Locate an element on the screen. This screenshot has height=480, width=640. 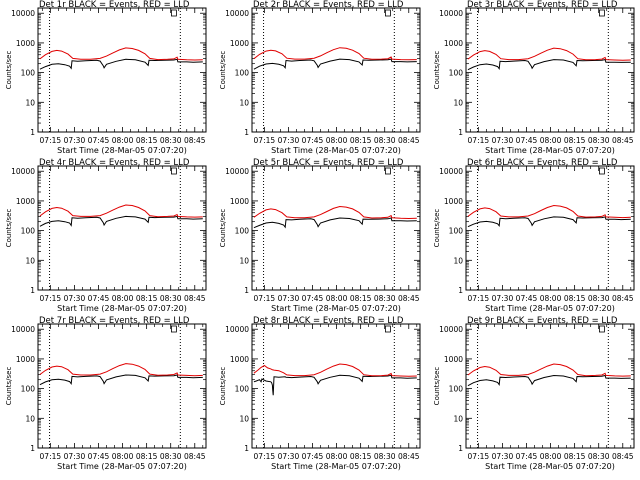
panel-title: Det 1r BLACK = Events, RED = LLD is located at coordinates (114, 5).